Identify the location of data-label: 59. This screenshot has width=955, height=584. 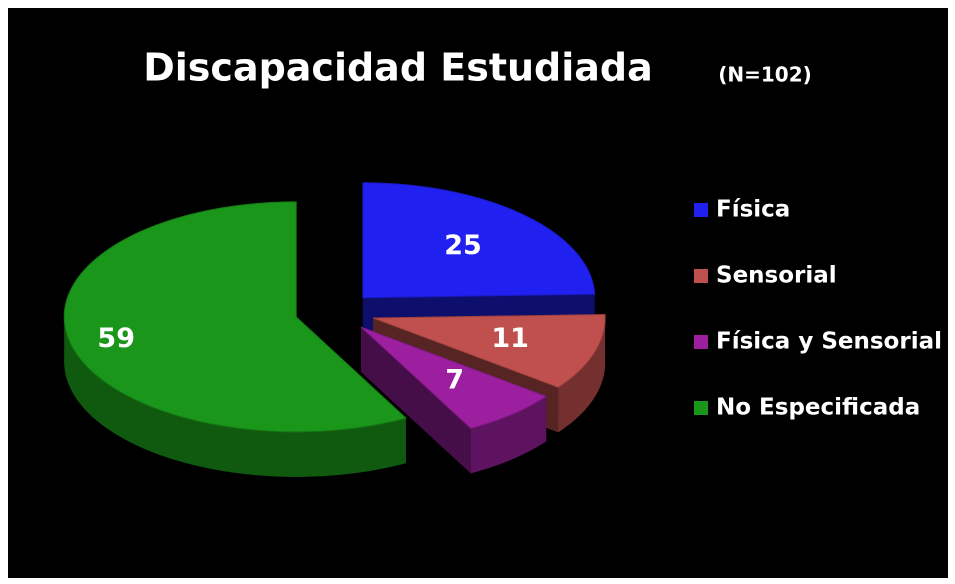
(116, 338).